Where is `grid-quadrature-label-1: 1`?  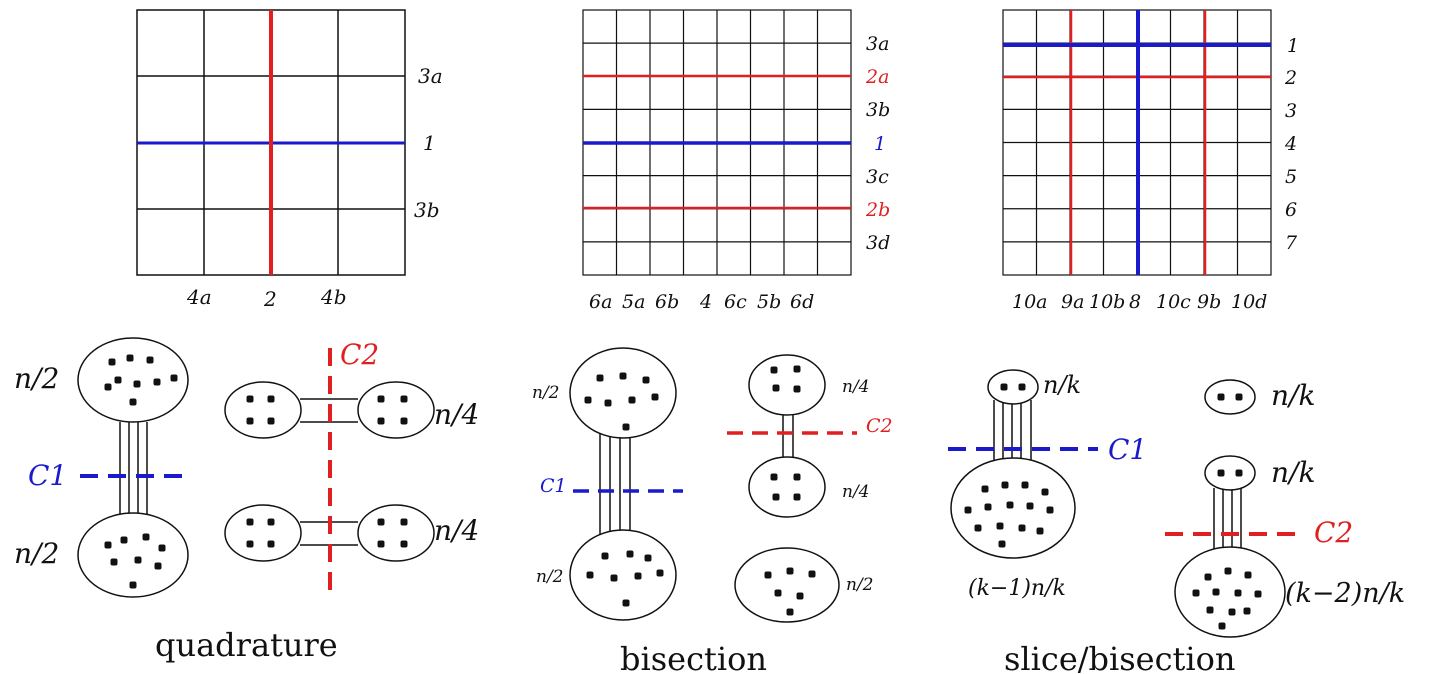
grid-quadrature-label-1: 1 is located at coordinates (429, 143).